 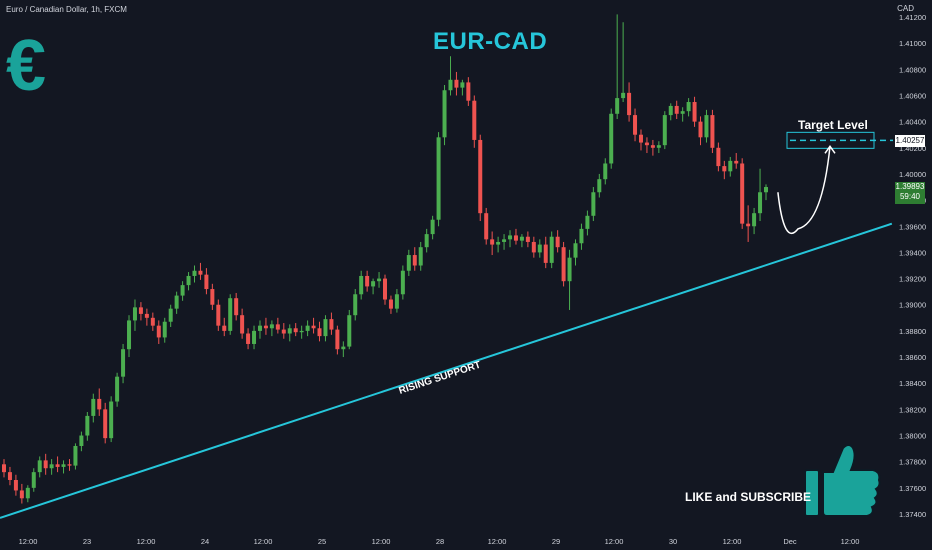 What do you see at coordinates (87, 541) in the screenshot?
I see `x-tick-label: 23` at bounding box center [87, 541].